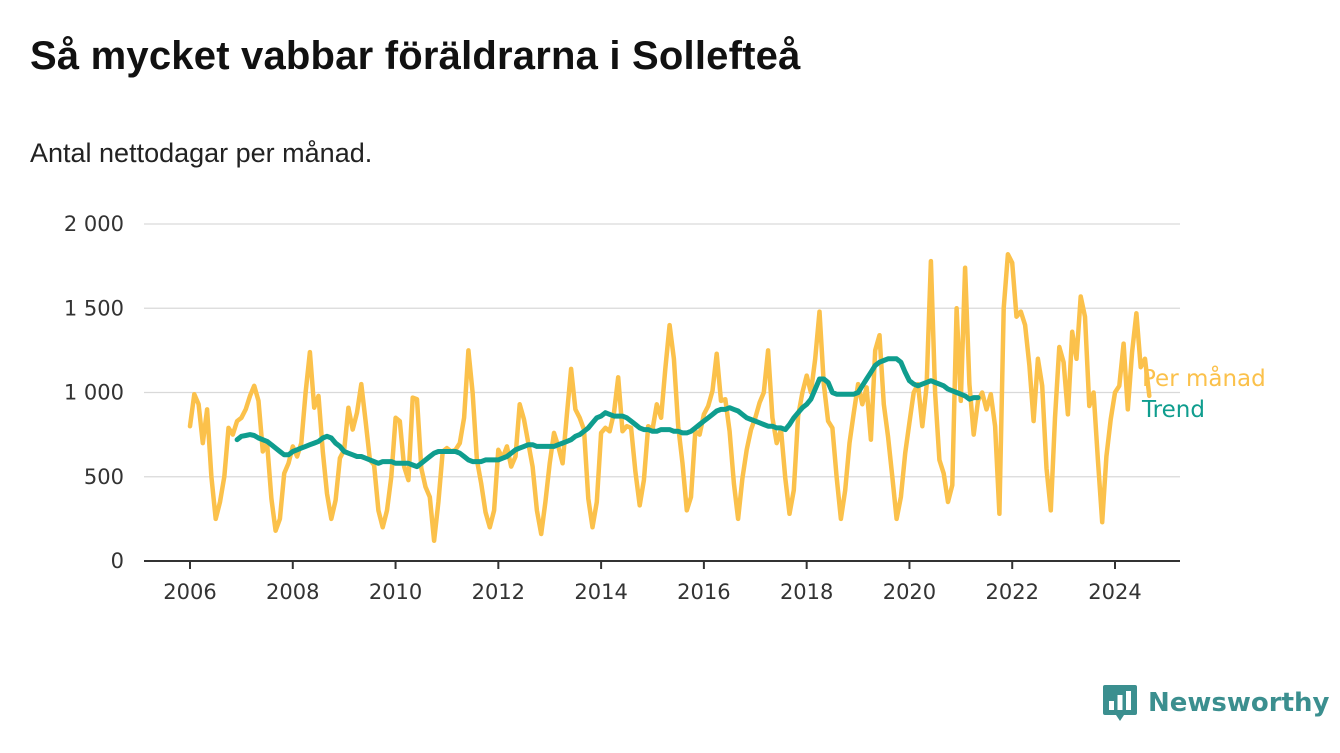  What do you see at coordinates (1204, 378) in the screenshot?
I see `series-label-monthly: Per månad` at bounding box center [1204, 378].